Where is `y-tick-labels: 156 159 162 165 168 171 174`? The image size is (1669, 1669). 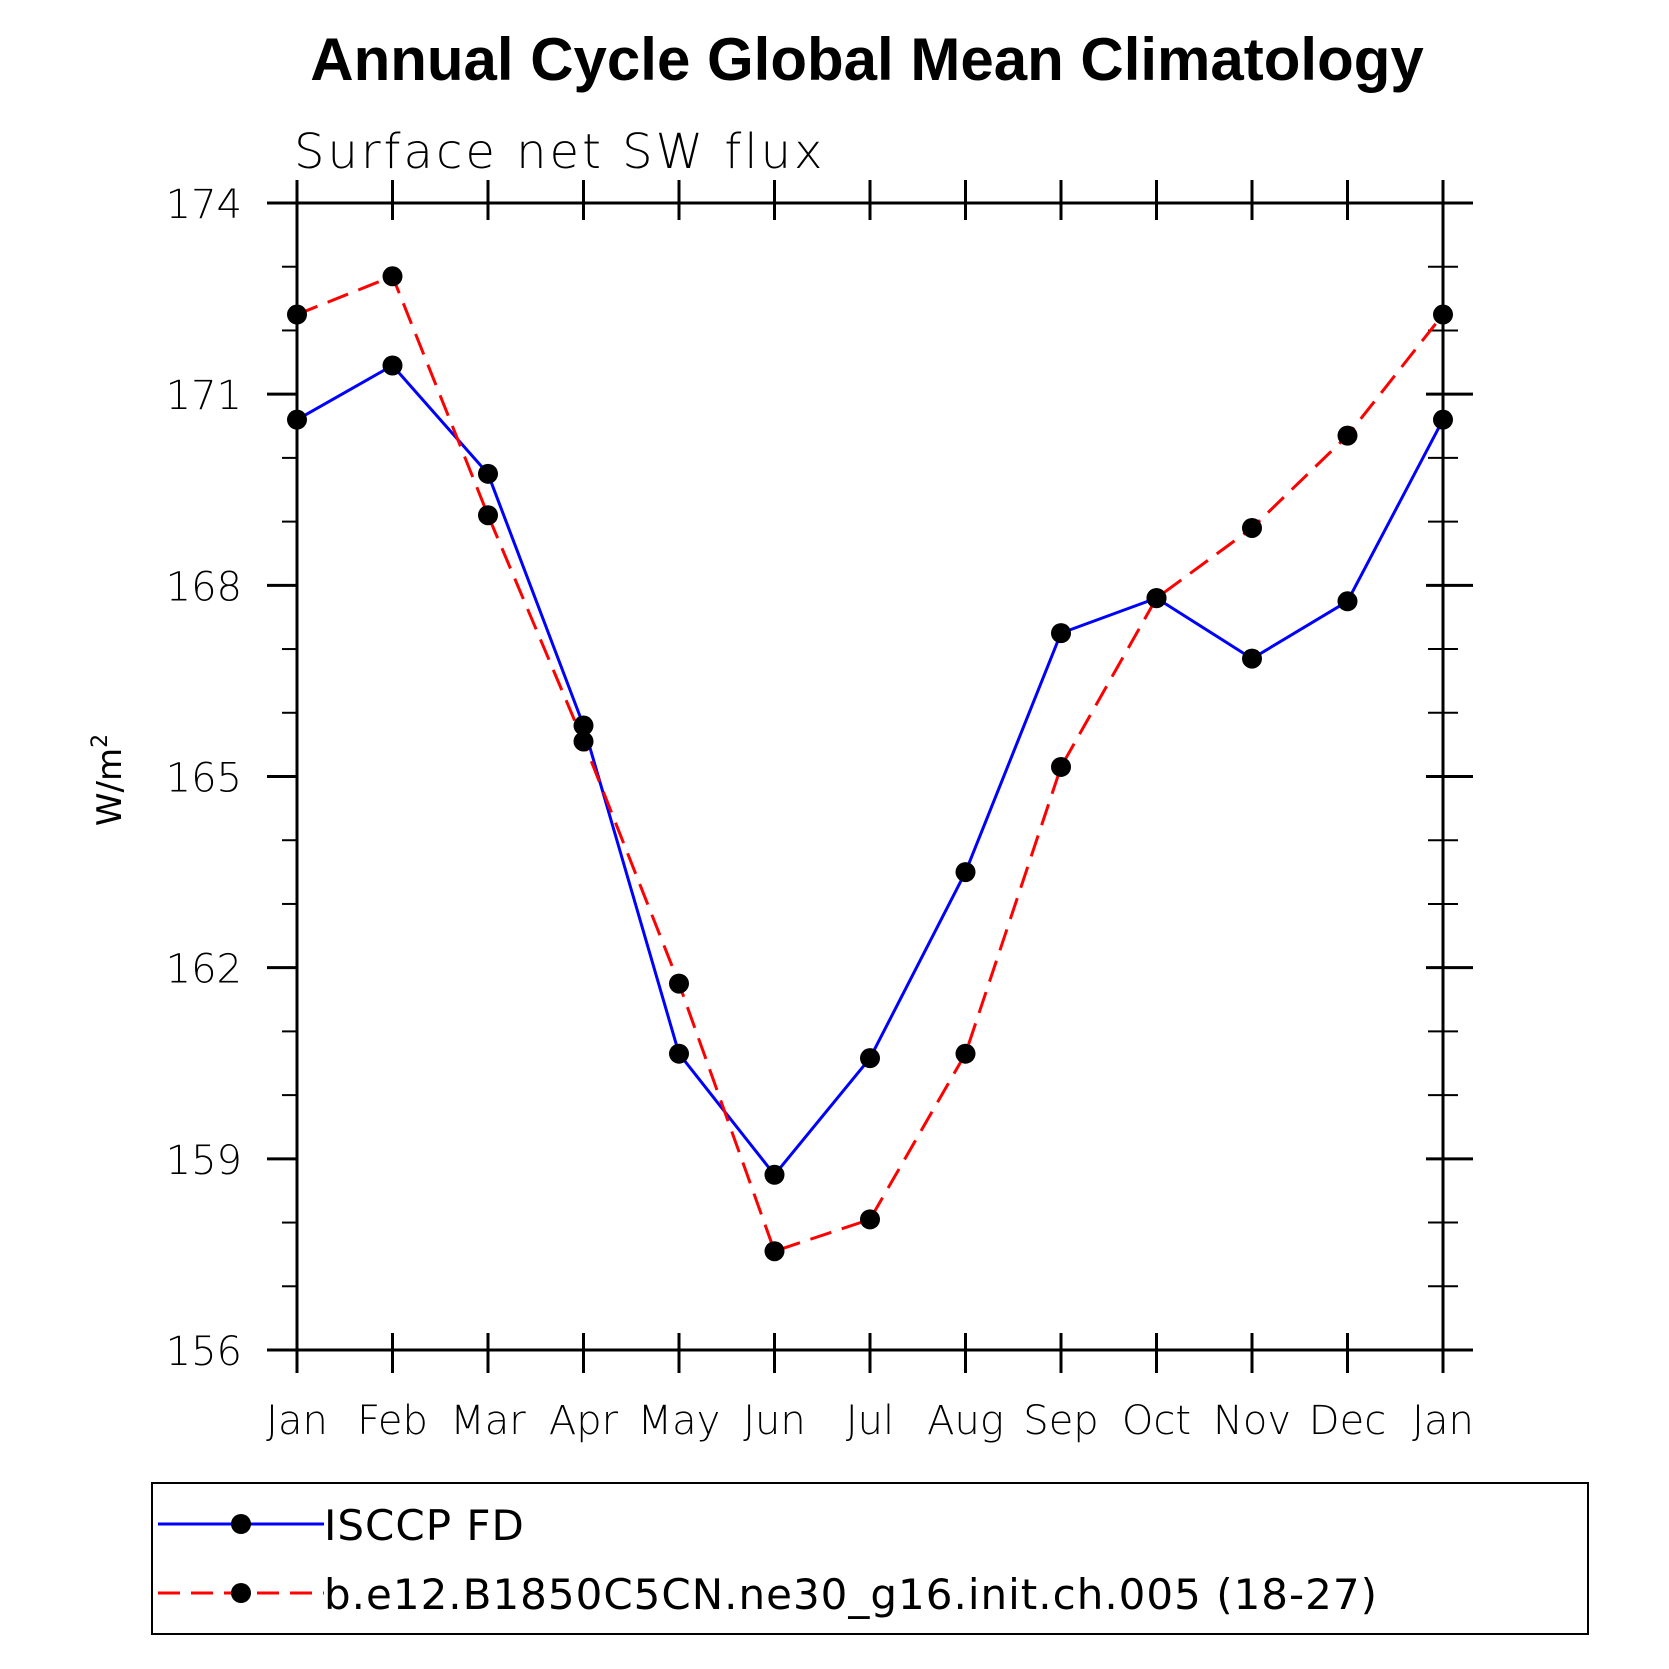
y-tick-labels: 156 159 162 165 168 171 174 is located at coordinates (204, 778).